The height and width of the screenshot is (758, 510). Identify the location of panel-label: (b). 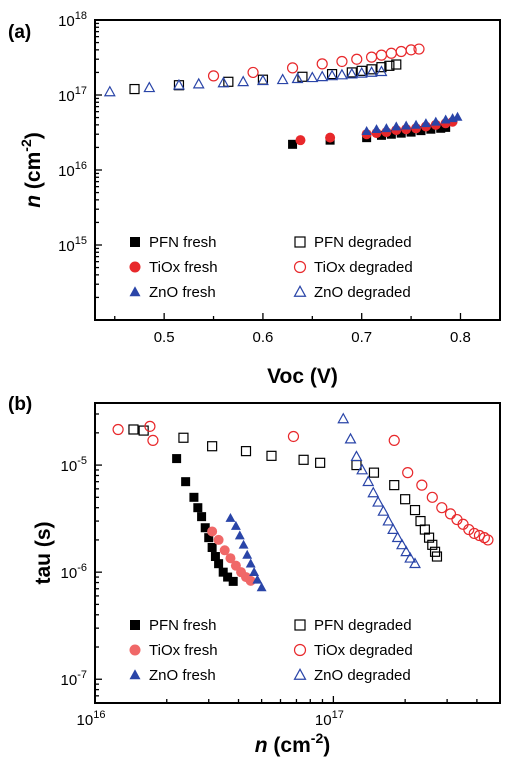
(20, 404).